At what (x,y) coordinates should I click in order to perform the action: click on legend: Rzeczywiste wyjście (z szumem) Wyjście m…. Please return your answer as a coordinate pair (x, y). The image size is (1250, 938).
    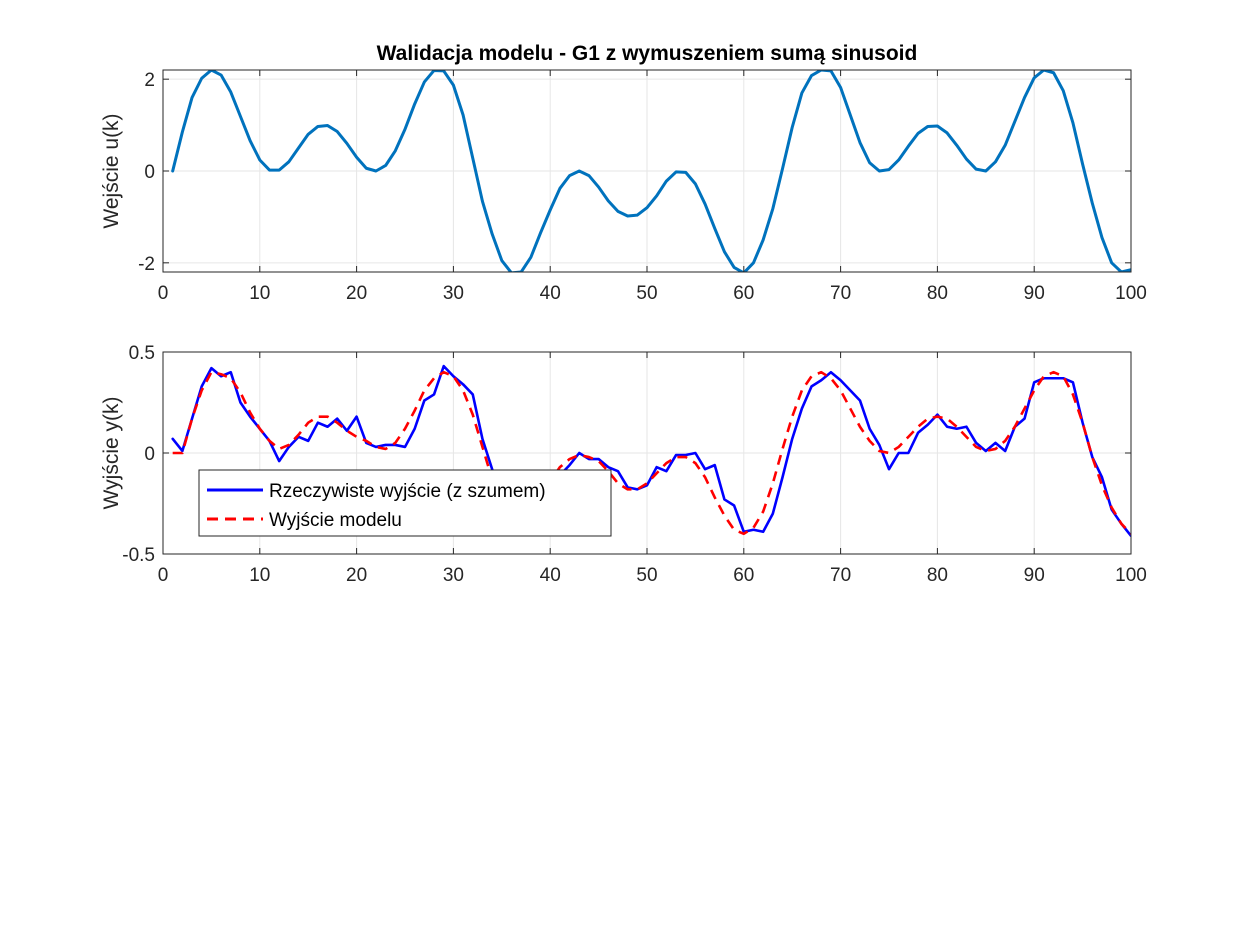
    Looking at the image, I should click on (405, 503).